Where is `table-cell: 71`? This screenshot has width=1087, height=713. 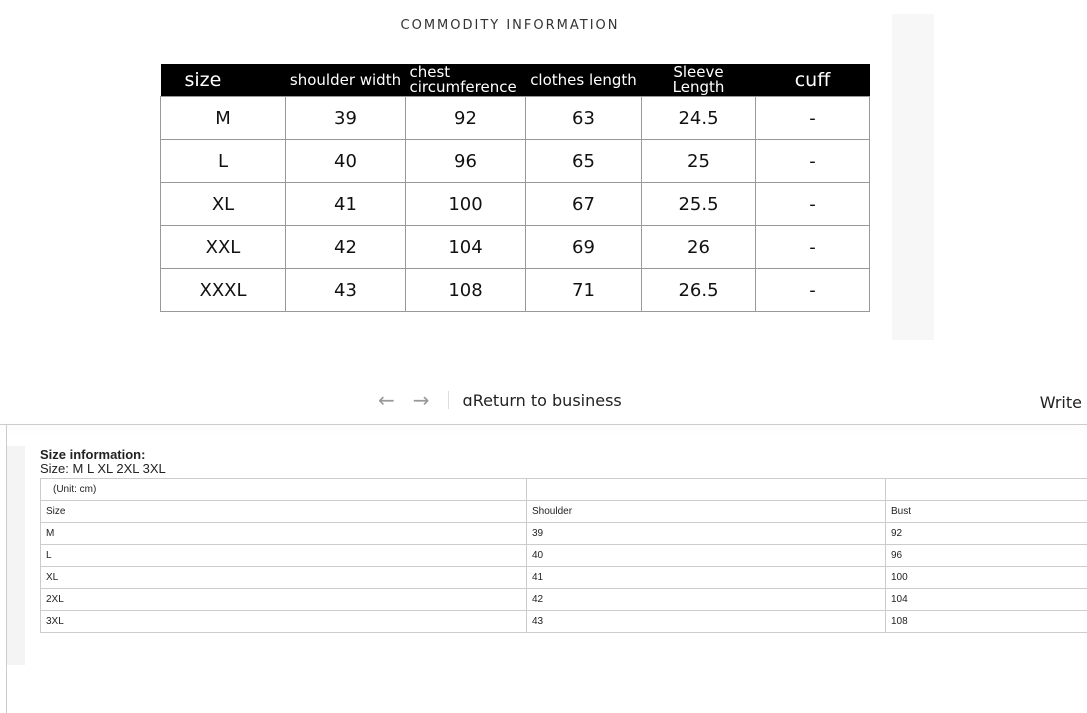
table-cell: 71 is located at coordinates (583, 290).